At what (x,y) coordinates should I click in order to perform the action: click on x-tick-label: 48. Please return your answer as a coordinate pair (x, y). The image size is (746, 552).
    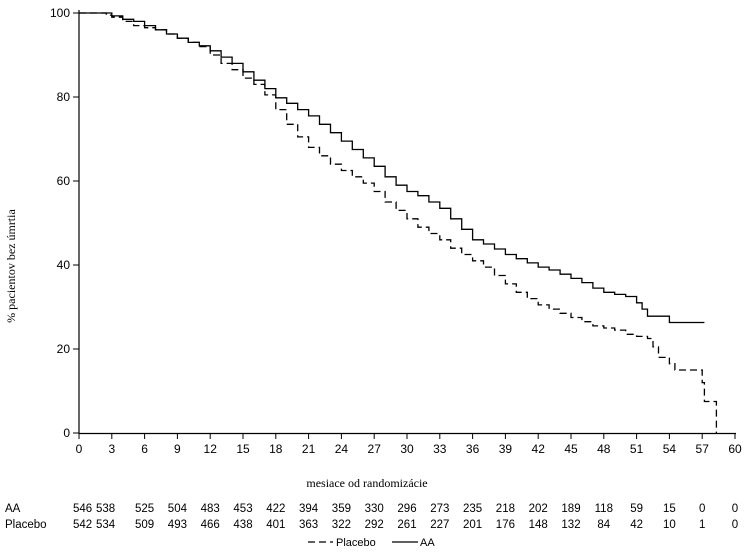
    Looking at the image, I should click on (604, 449).